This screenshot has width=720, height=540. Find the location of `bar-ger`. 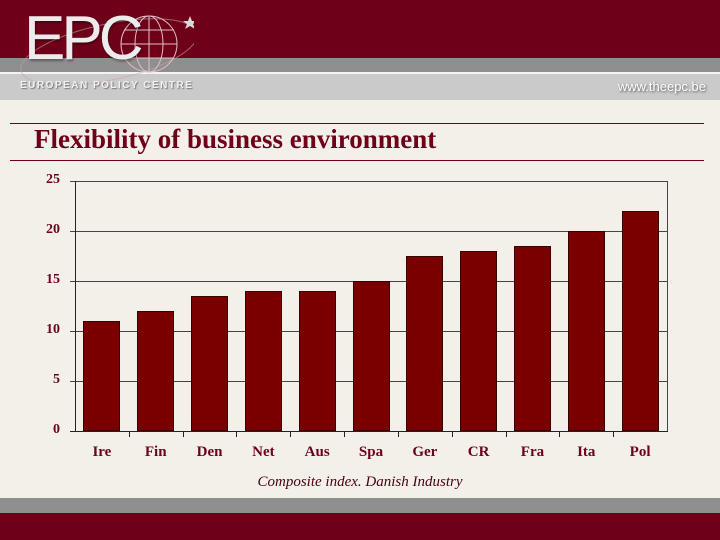

bar-ger is located at coordinates (425, 343).